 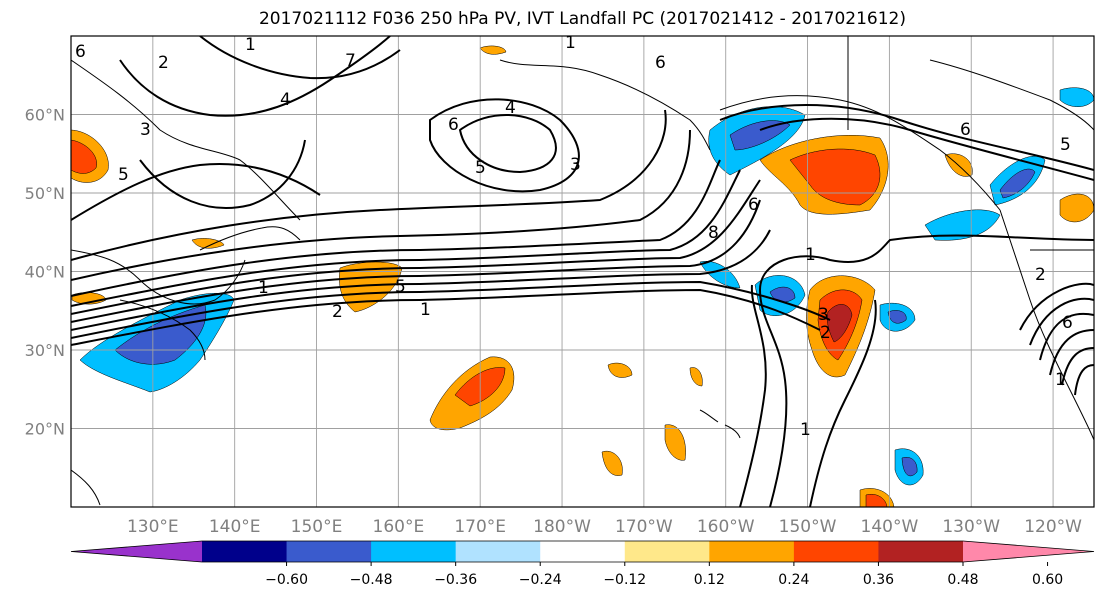 What do you see at coordinates (371, 580) in the screenshot?
I see `colorbar-tick-label: −0.48` at bounding box center [371, 580].